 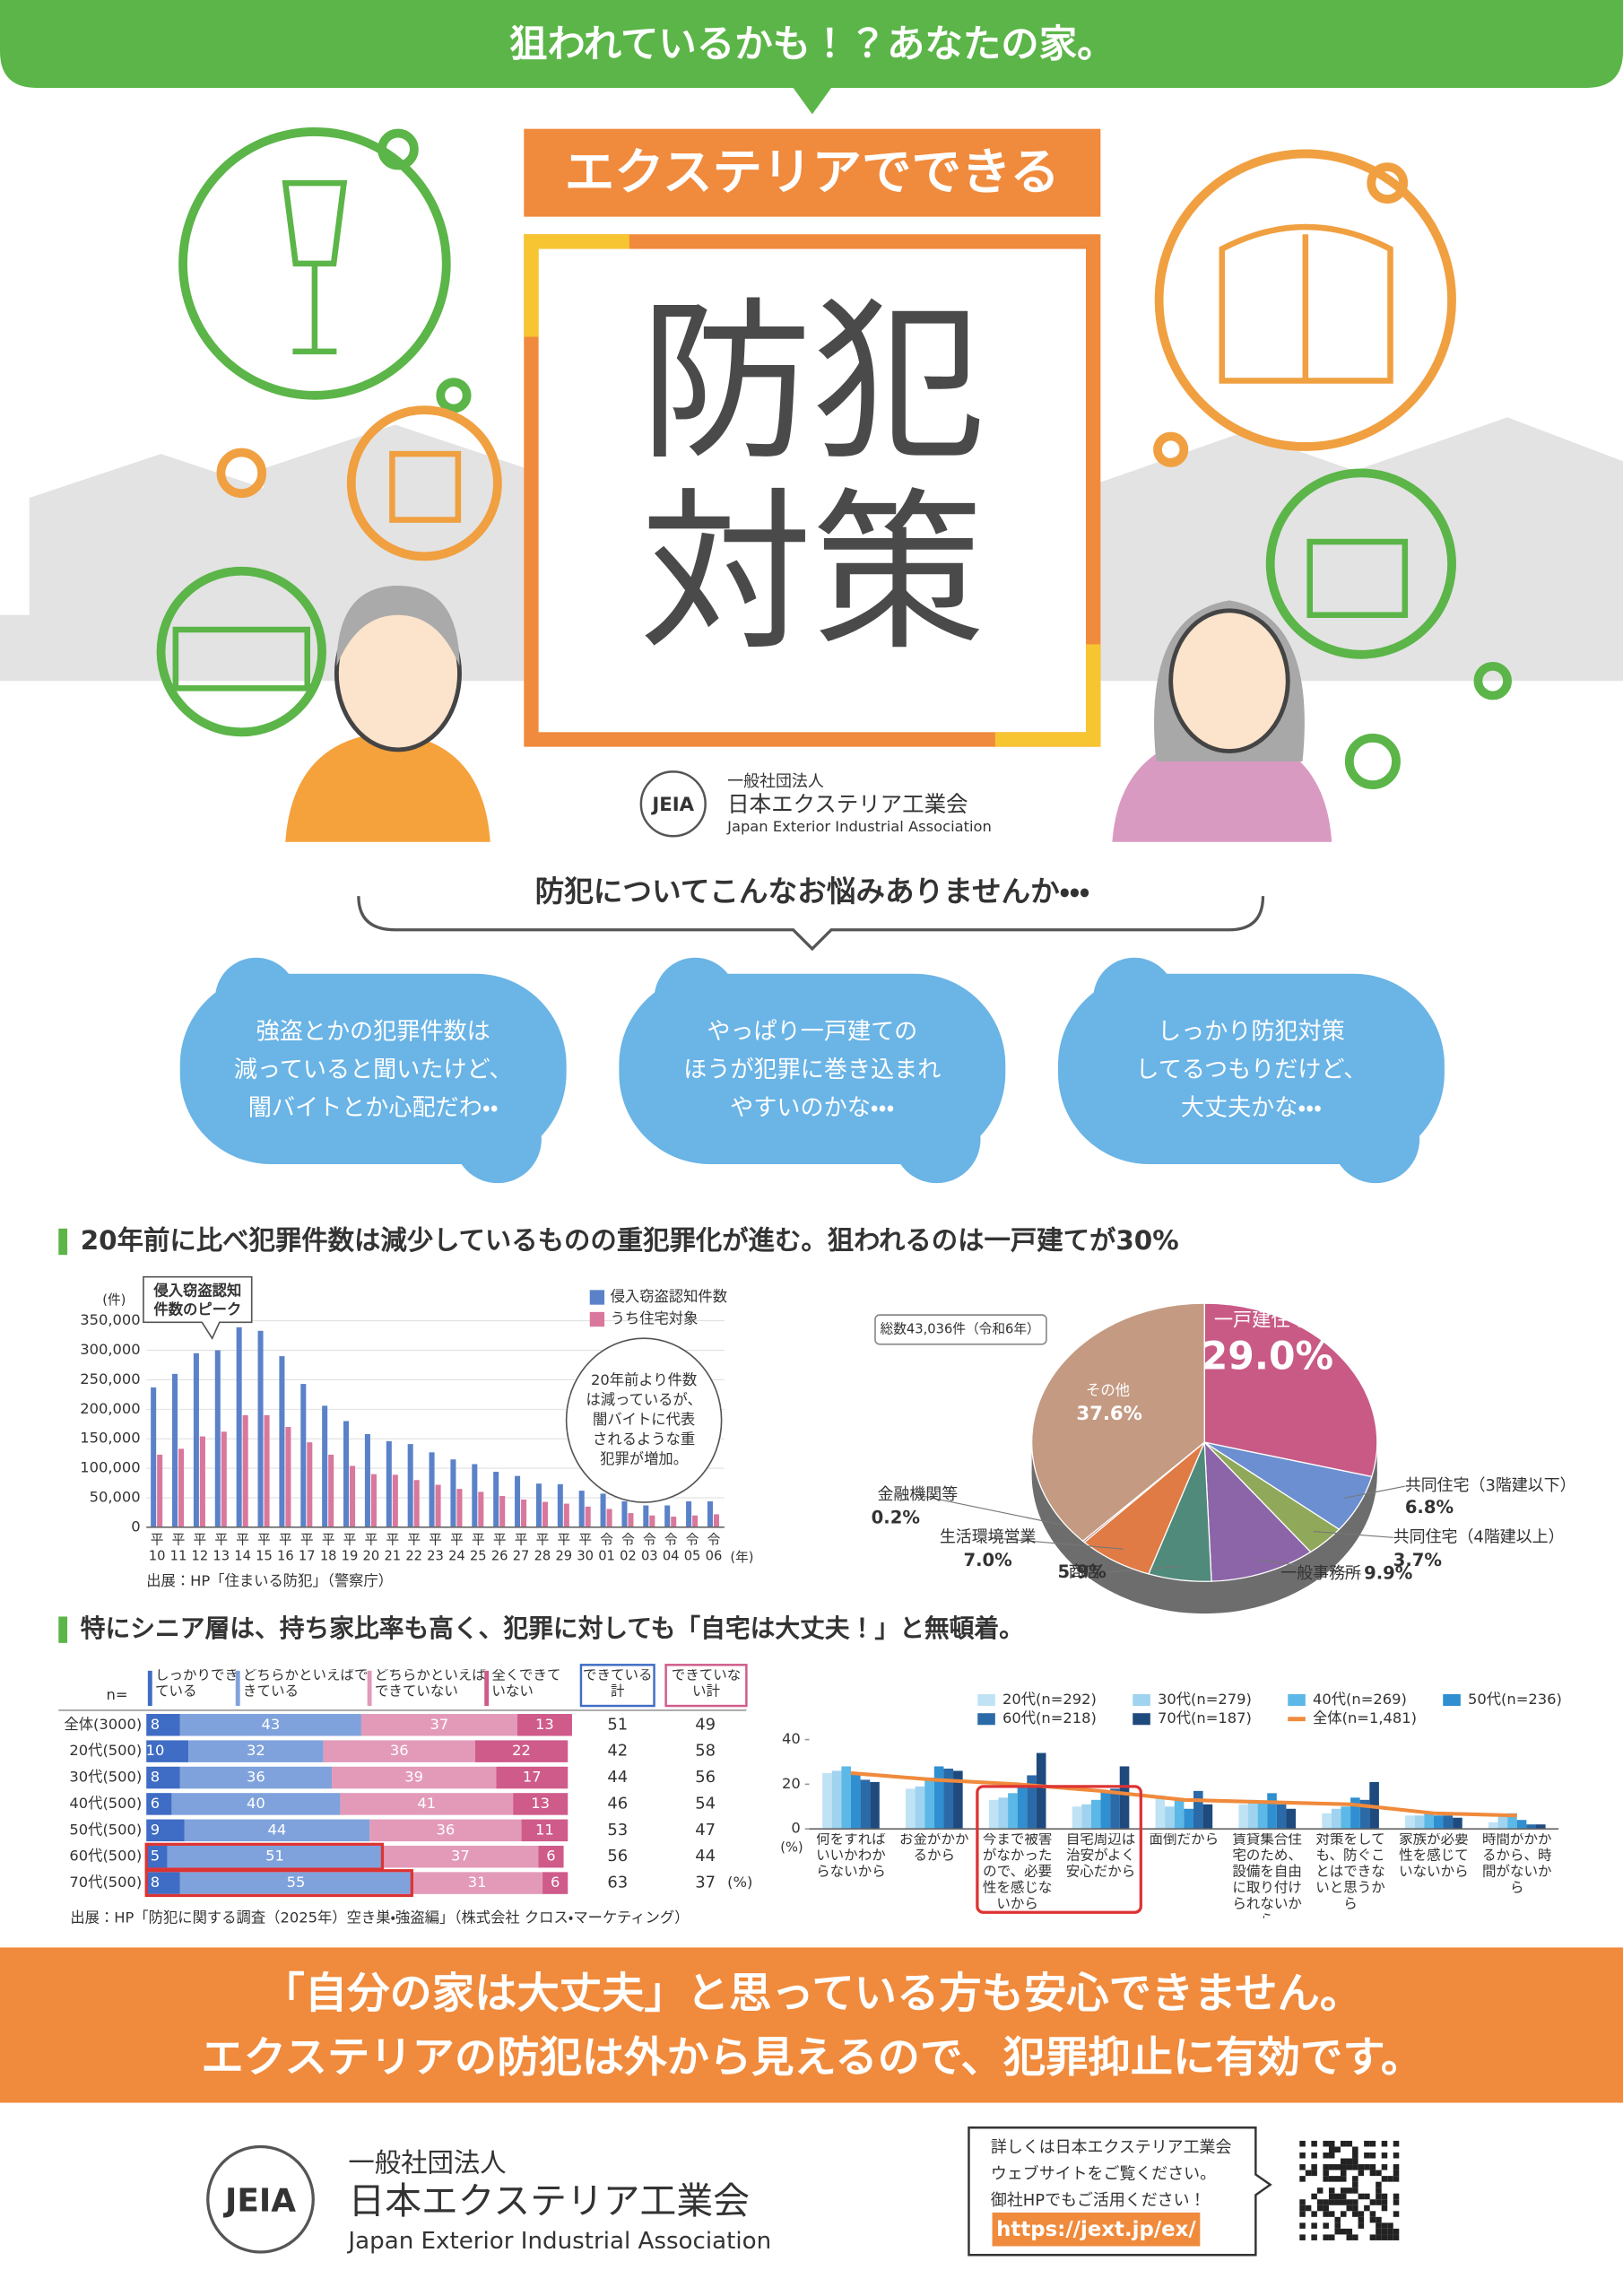 I want to click on subtitle: エクステリアでできる, so click(x=812, y=173).